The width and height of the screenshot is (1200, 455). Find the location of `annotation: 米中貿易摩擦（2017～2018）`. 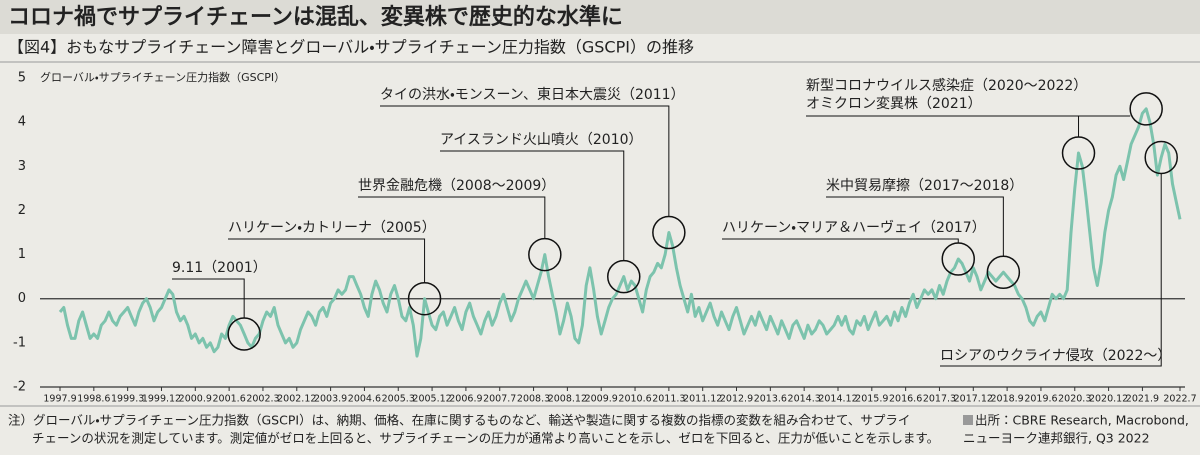

annotation: 米中貿易摩擦（2017～2018） is located at coordinates (924, 186).